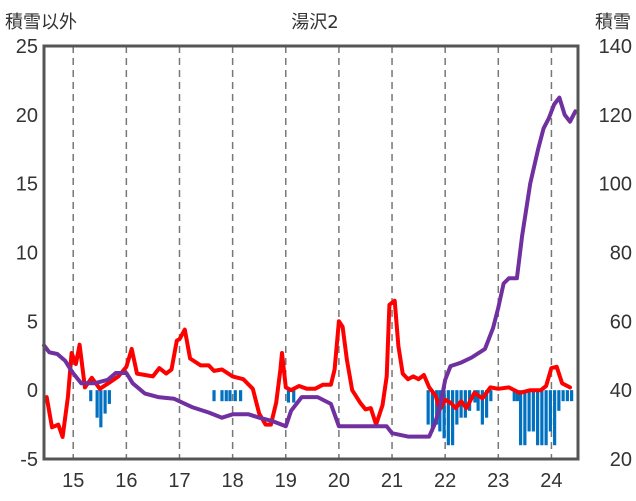 This screenshot has height=501, width=636. I want to click on y-left-tick-6: -5, so click(29, 460).